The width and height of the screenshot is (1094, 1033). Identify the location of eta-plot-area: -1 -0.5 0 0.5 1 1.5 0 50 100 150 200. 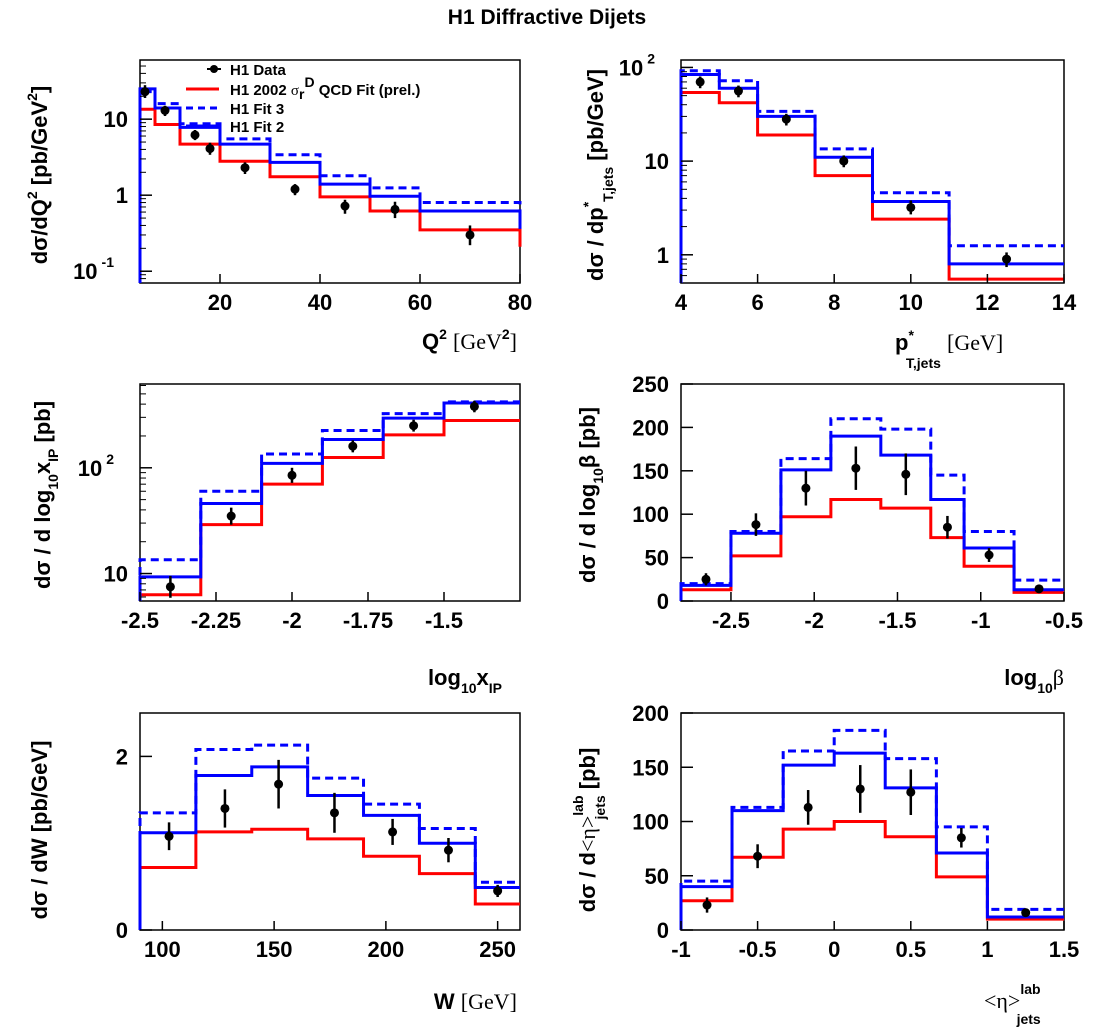
(855, 831).